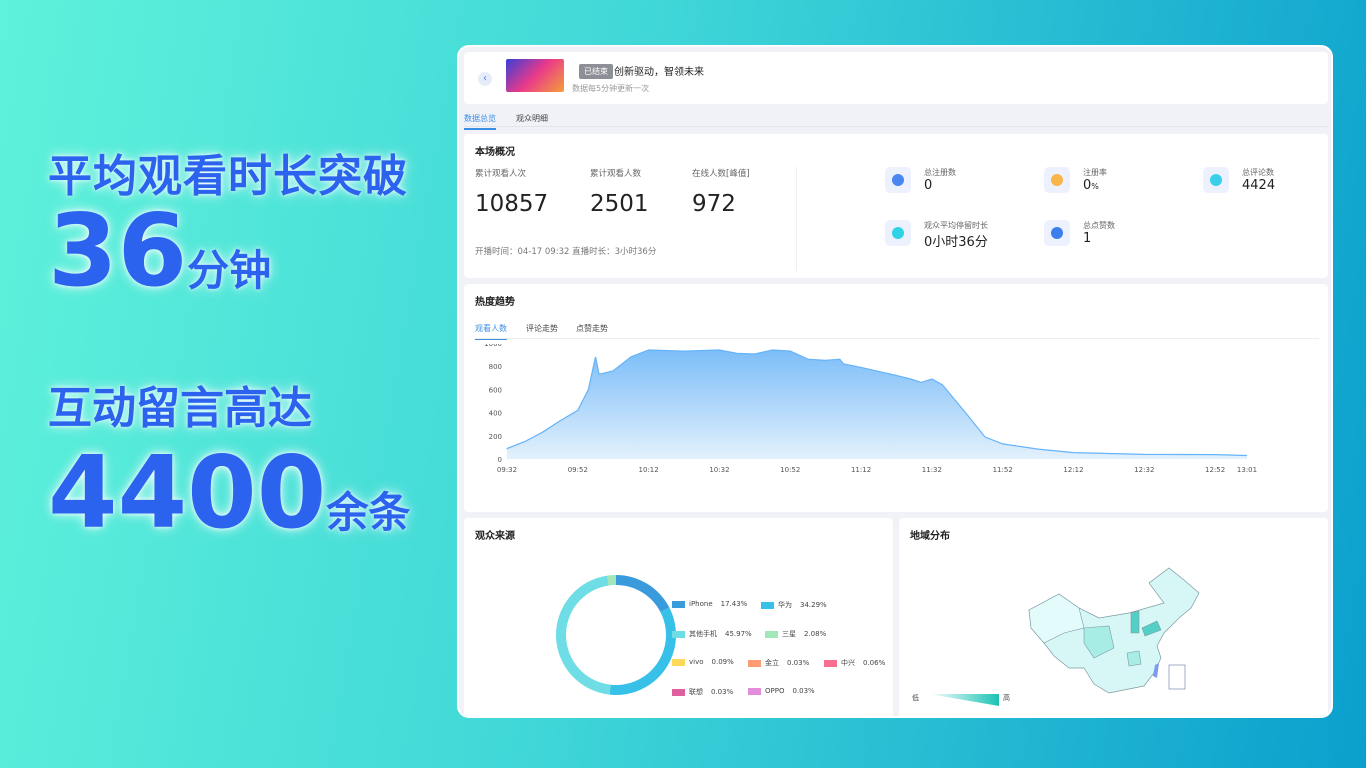 The width and height of the screenshot is (1366, 768). What do you see at coordinates (495, 367) in the screenshot?
I see `y-tick-label: 800` at bounding box center [495, 367].